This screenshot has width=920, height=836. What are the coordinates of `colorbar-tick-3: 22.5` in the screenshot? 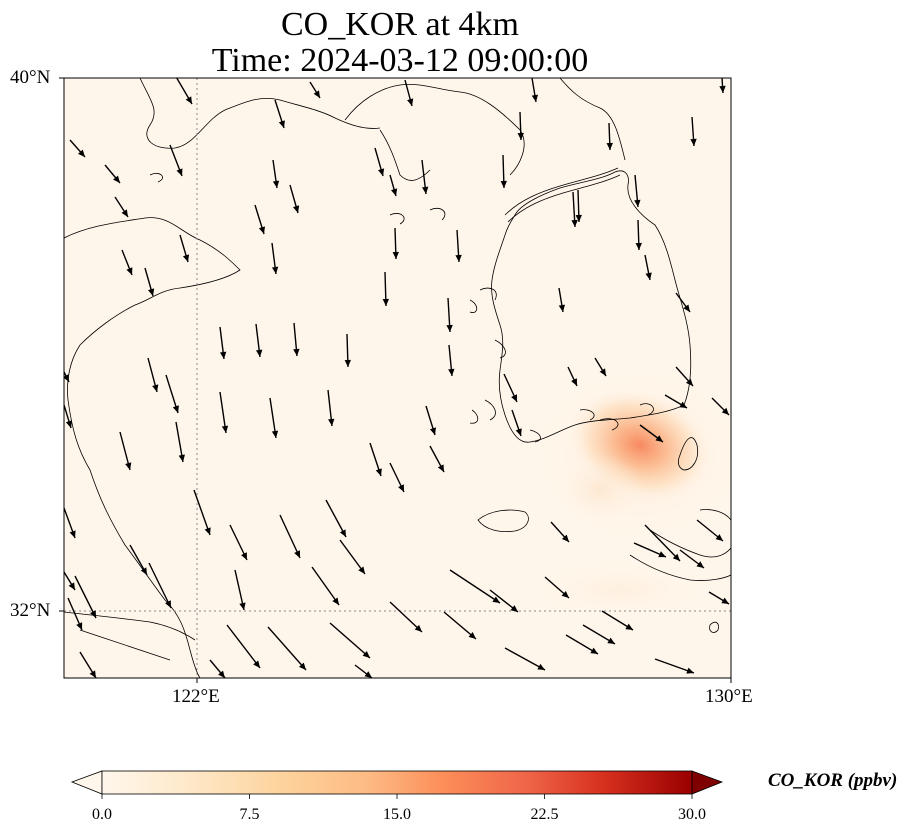 It's located at (544, 814).